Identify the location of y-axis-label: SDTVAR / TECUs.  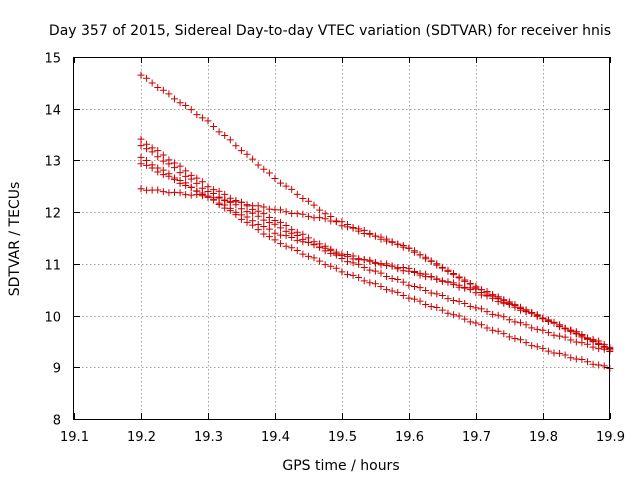
(15, 239).